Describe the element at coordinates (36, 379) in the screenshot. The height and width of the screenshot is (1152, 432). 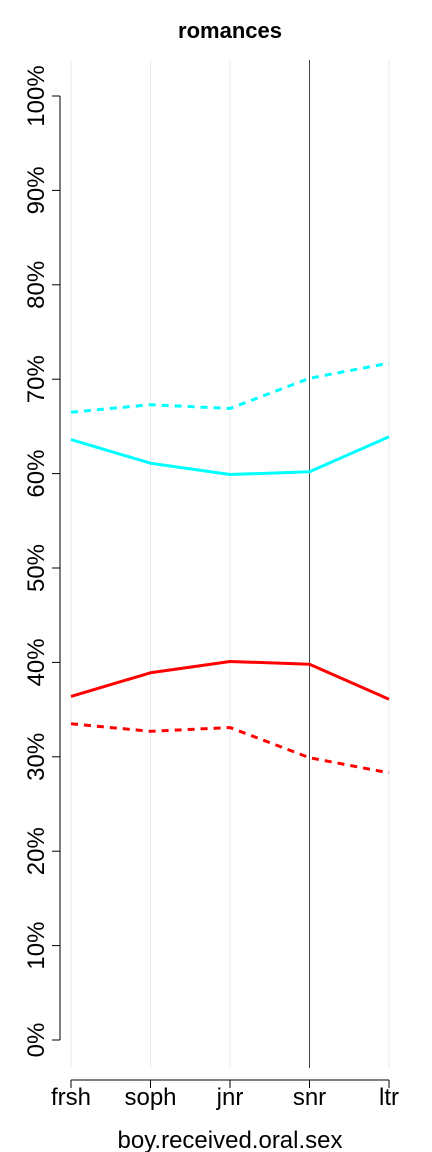
I see `y-tick-label: 70%` at that location.